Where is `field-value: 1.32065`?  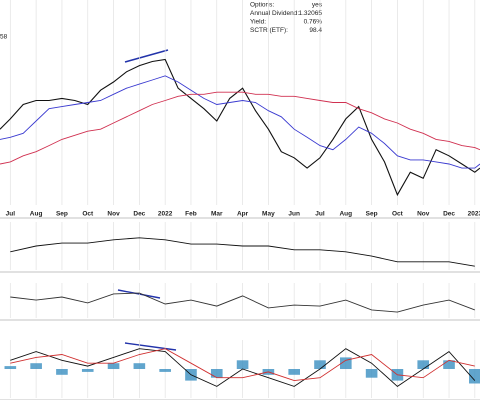
field-value: 1.32065 is located at coordinates (311, 13).